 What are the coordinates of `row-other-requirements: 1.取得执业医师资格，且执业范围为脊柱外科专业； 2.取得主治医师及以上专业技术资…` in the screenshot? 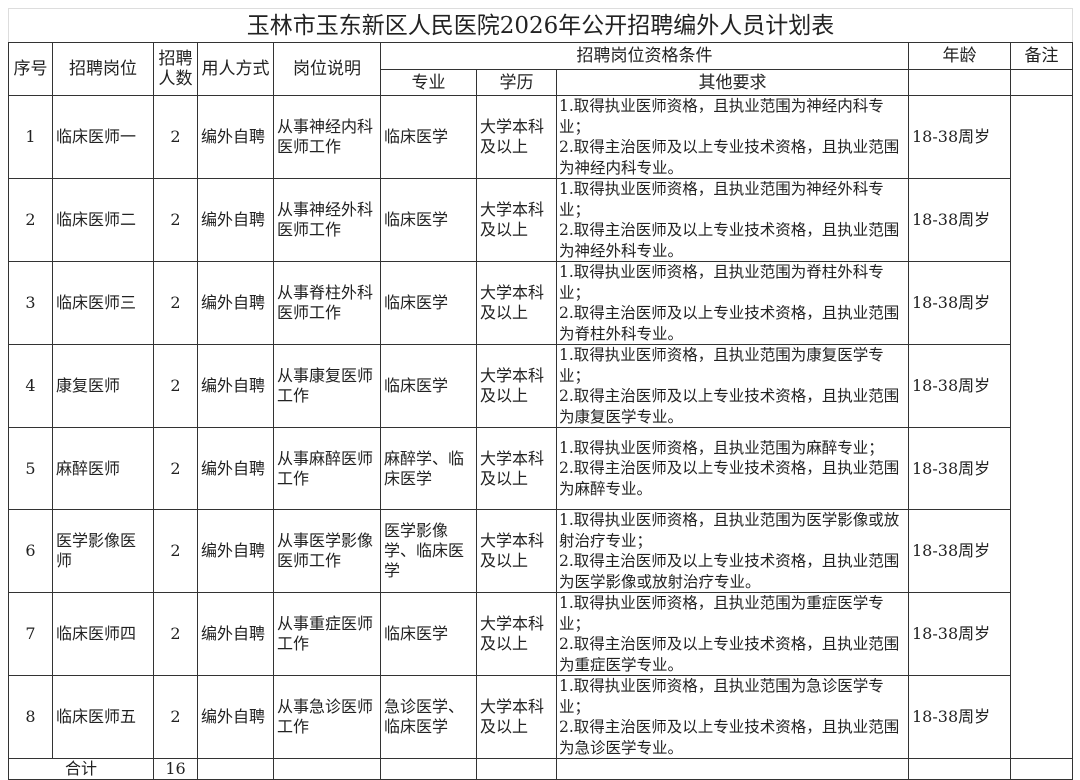 It's located at (732, 303).